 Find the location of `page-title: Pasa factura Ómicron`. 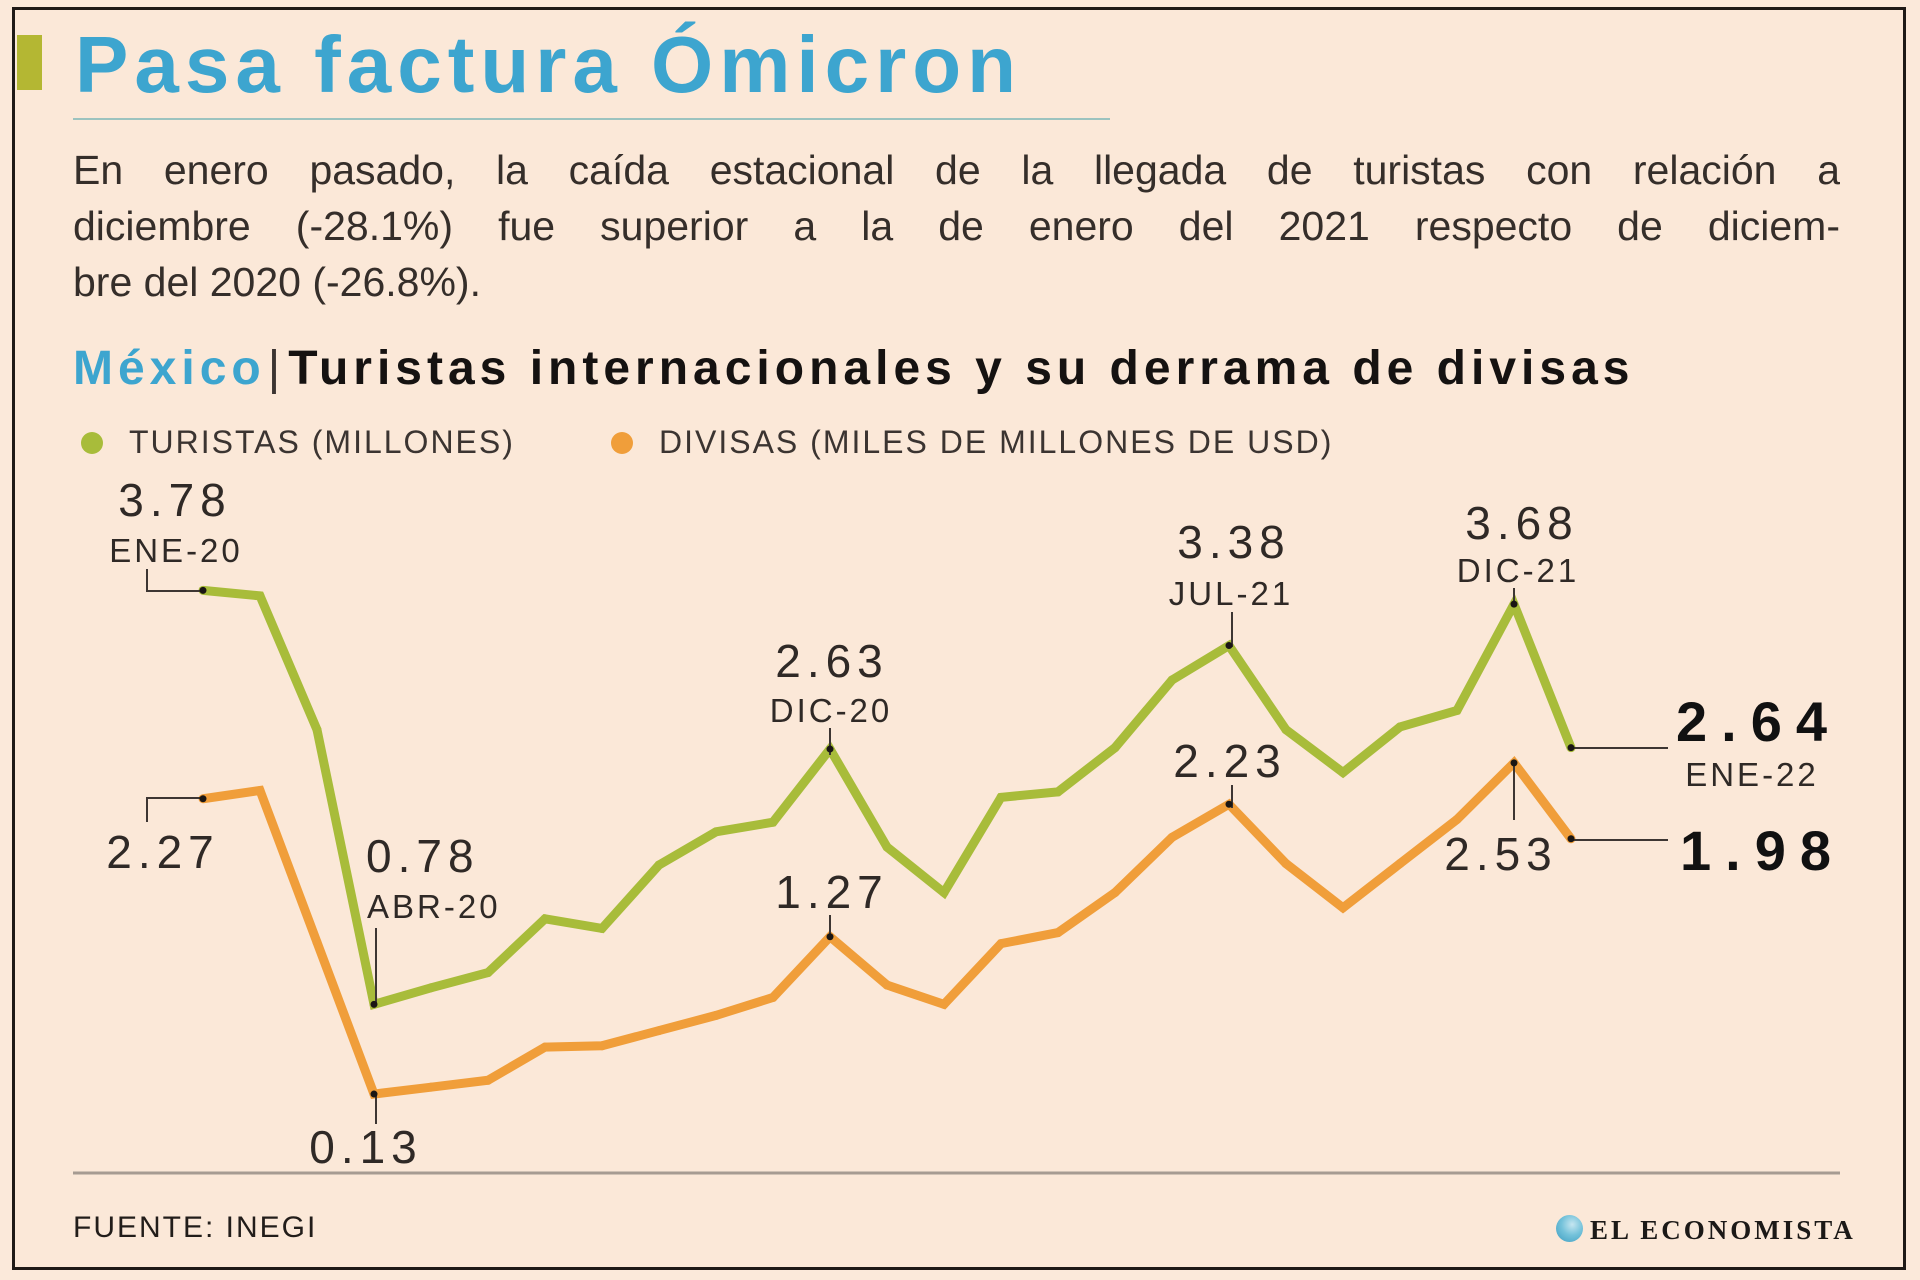

page-title: Pasa factura Ómicron is located at coordinates (548, 64).